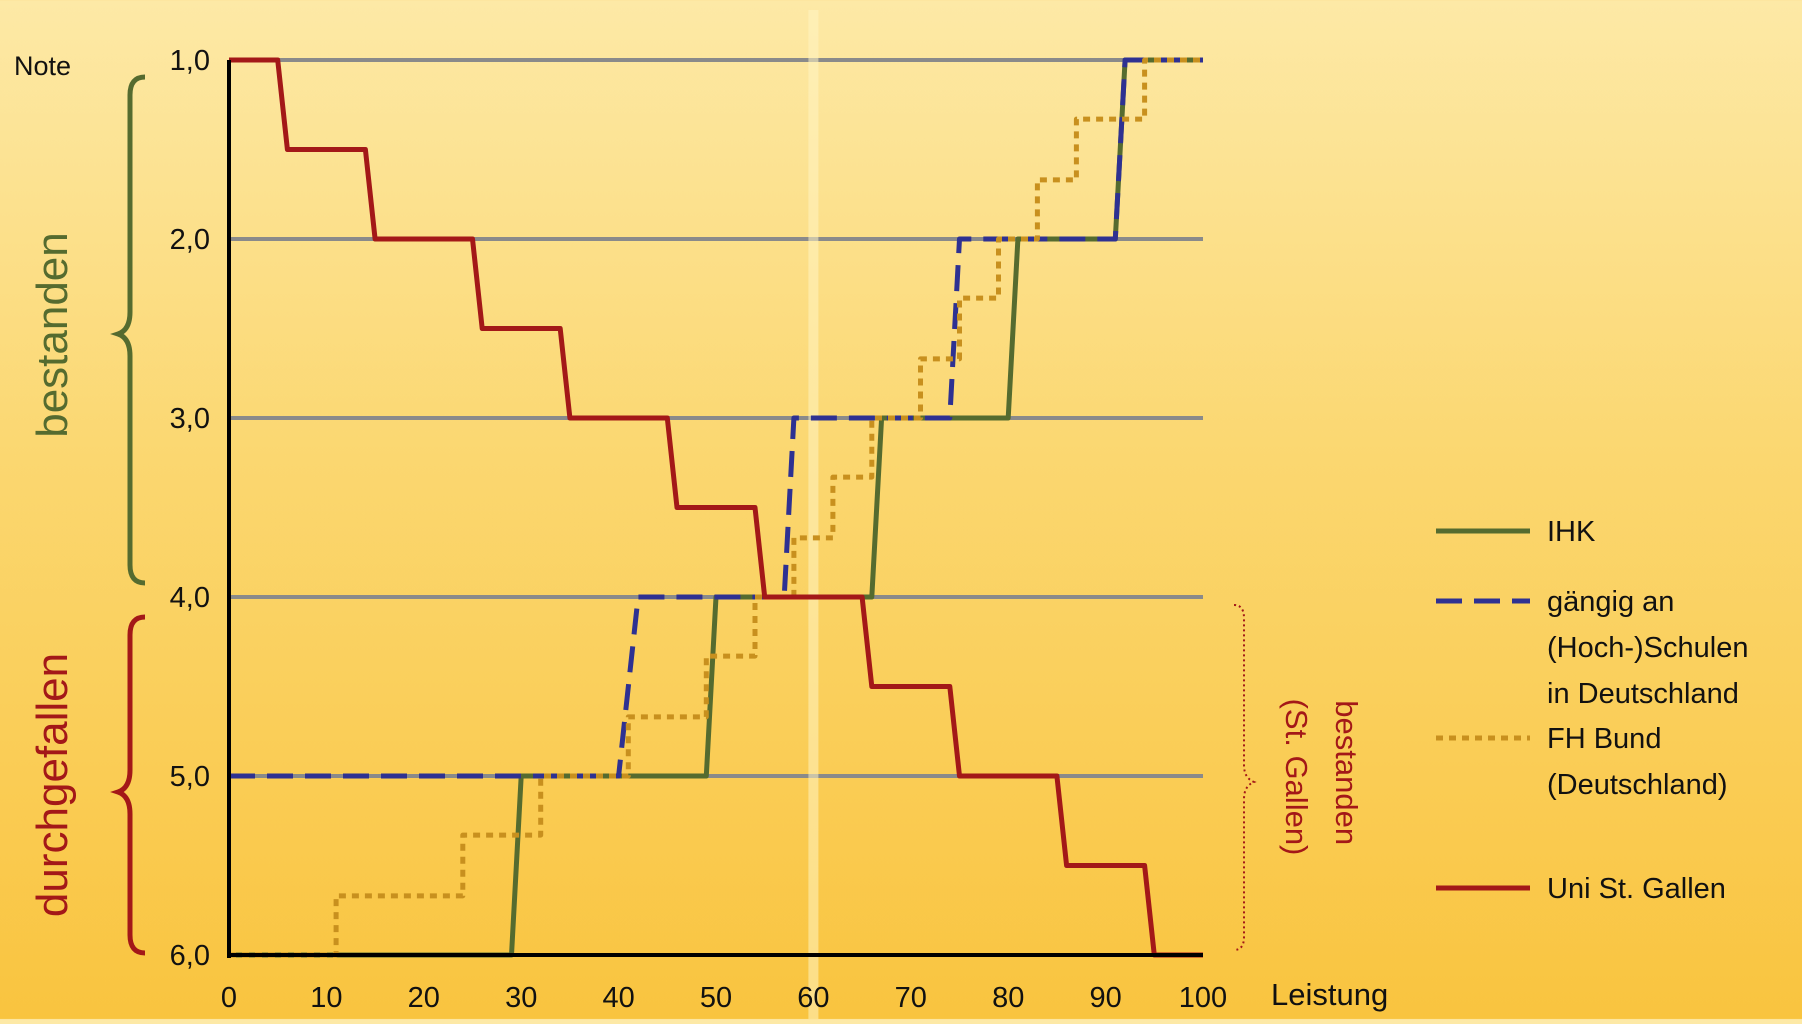  Describe the element at coordinates (1346, 772) in the screenshot. I see `label-passed-stgallen-line1: bestanden` at that location.